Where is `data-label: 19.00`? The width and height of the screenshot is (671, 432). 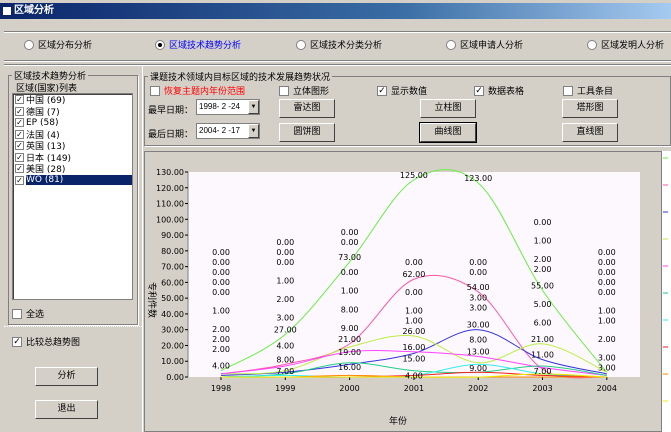 data-label: 19.00 is located at coordinates (349, 352).